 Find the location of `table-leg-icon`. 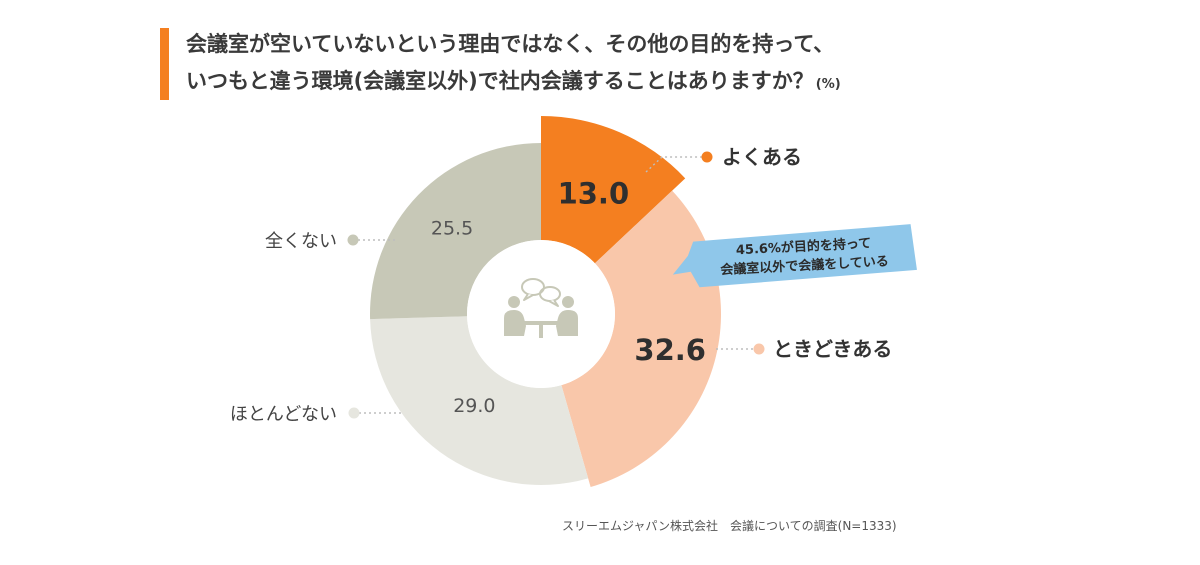

table-leg-icon is located at coordinates (541, 331).